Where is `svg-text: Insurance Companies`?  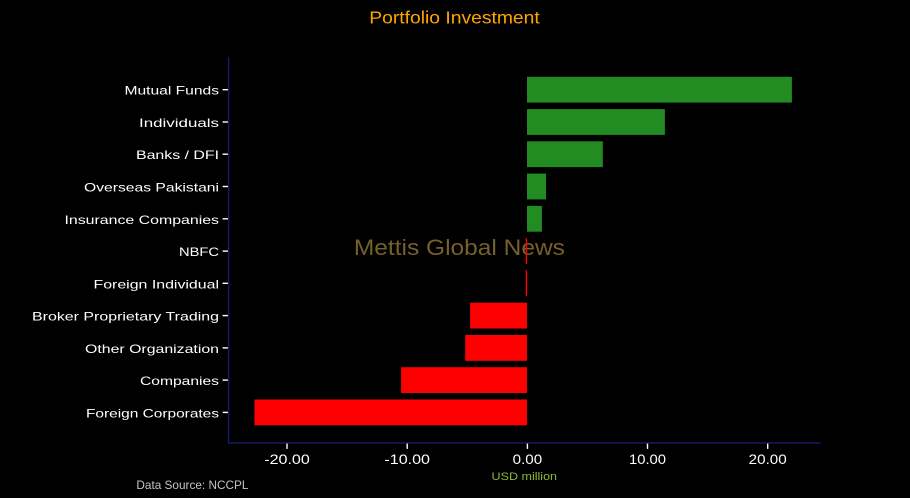
svg-text: Insurance Companies is located at coordinates (142, 220).